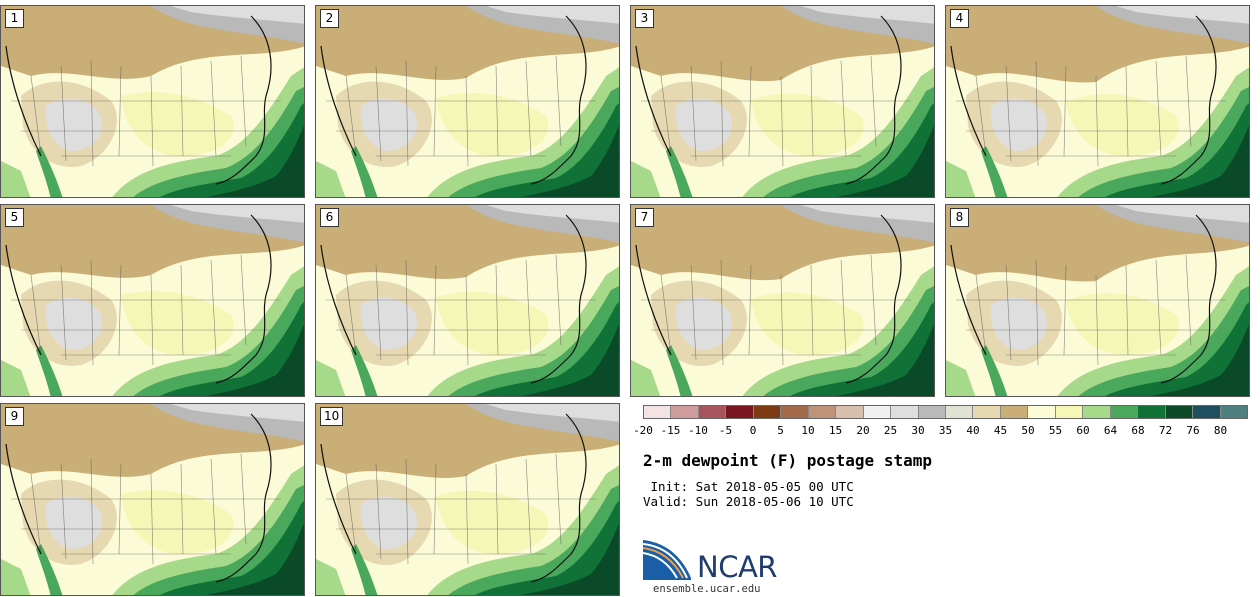 The image size is (1260, 597). What do you see at coordinates (1138, 430) in the screenshot?
I see `colorbar-tick-label: 68` at bounding box center [1138, 430].